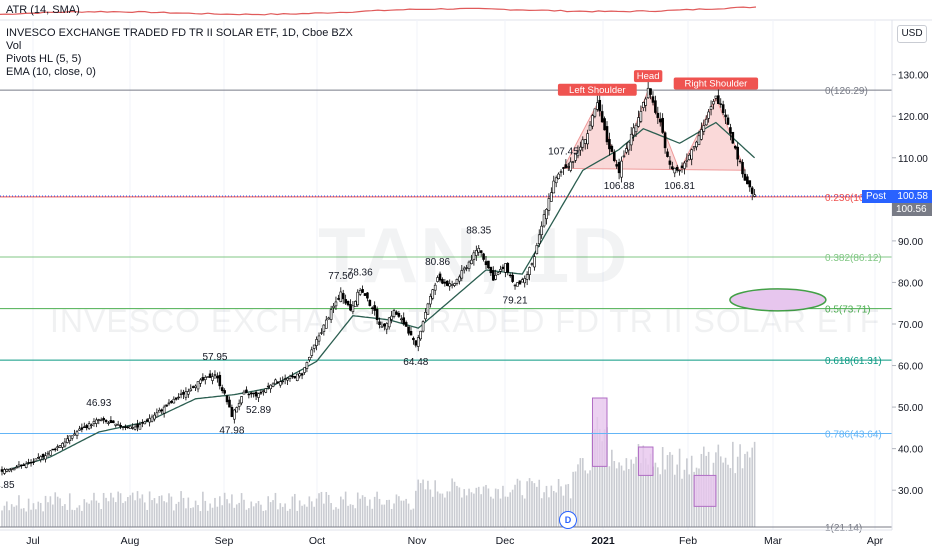 Image resolution: width=932 pixels, height=550 pixels. What do you see at coordinates (778, 300) in the screenshot?
I see `target-ellipse` at bounding box center [778, 300].